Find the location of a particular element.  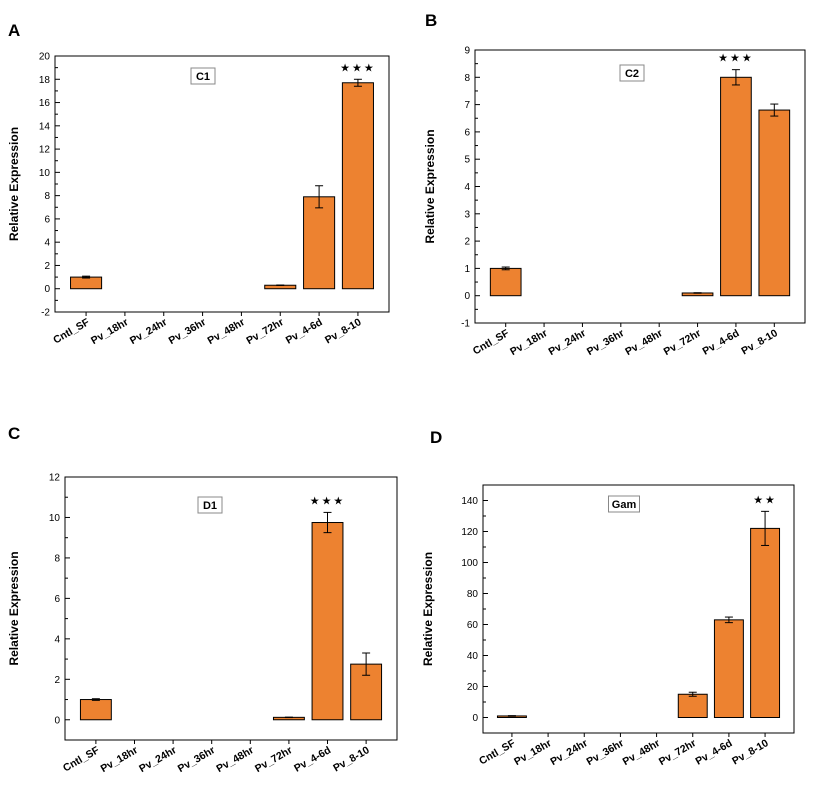

panel-letter: A is located at coordinates (14, 30).